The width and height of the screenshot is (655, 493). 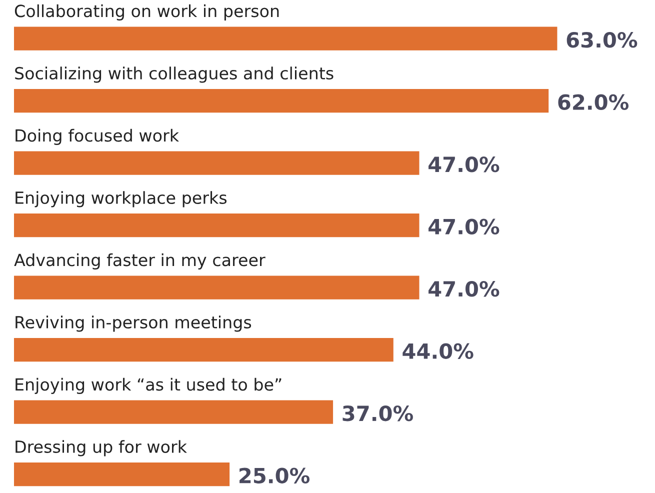 I want to click on data-label: 62.0%, so click(x=593, y=102).